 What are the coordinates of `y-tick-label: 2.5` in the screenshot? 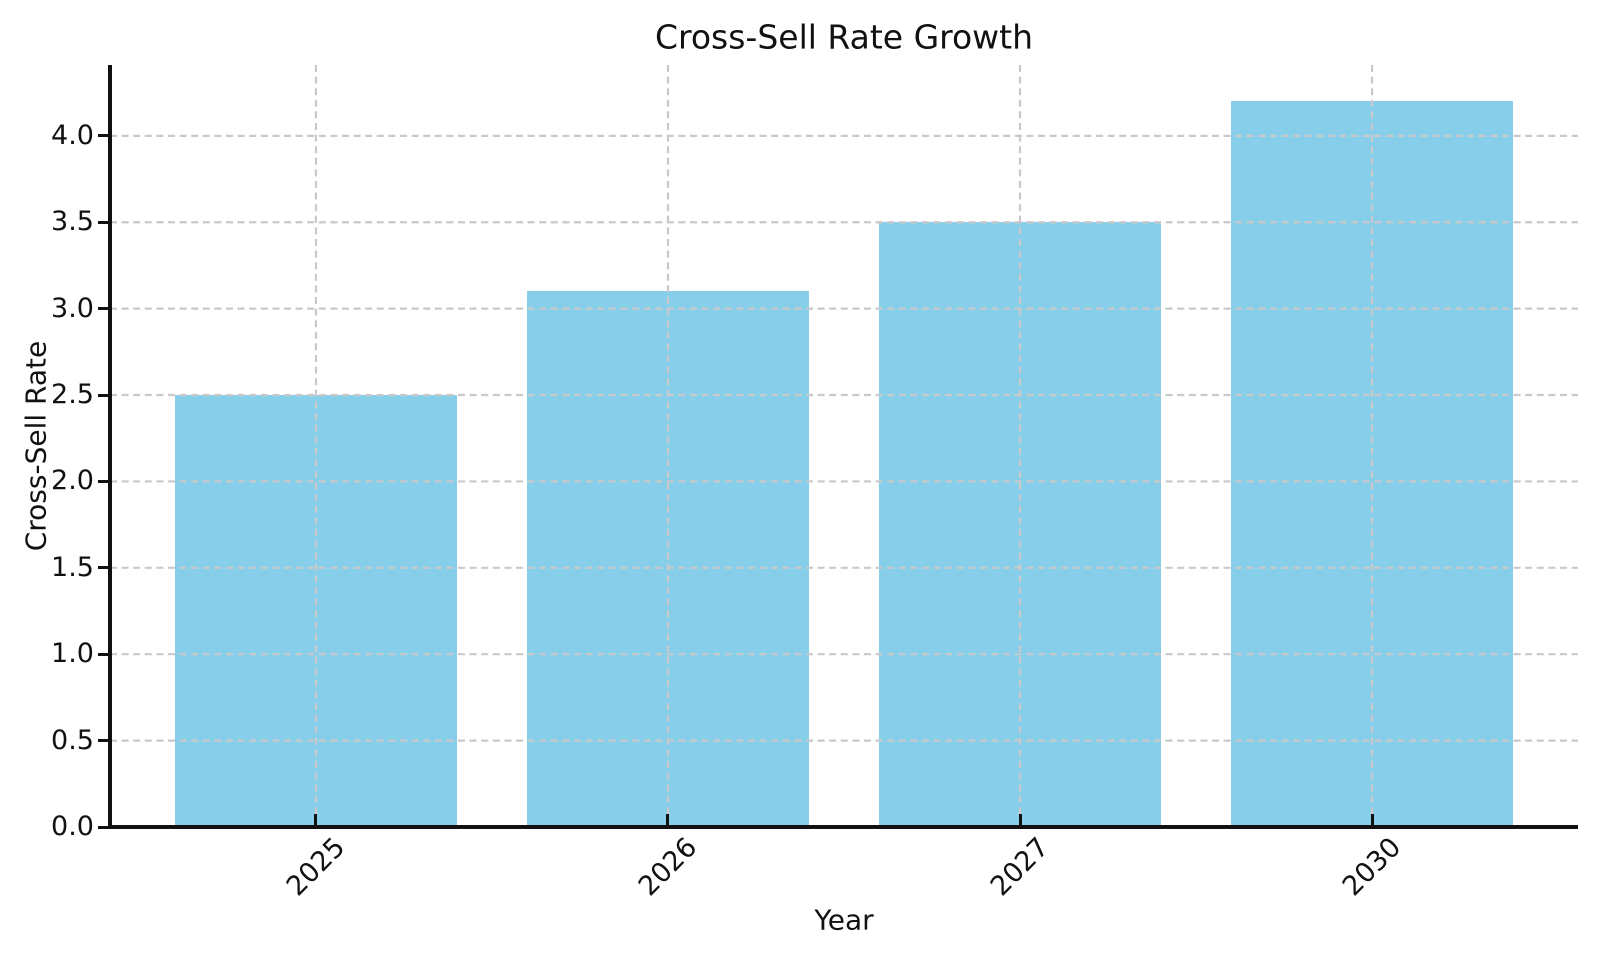 It's located at (72, 395).